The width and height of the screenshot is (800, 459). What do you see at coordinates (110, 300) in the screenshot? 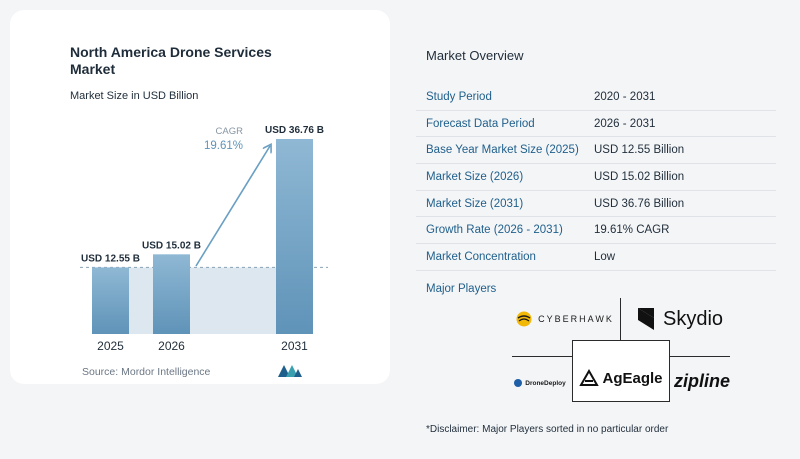
I see `bar-2025` at bounding box center [110, 300].